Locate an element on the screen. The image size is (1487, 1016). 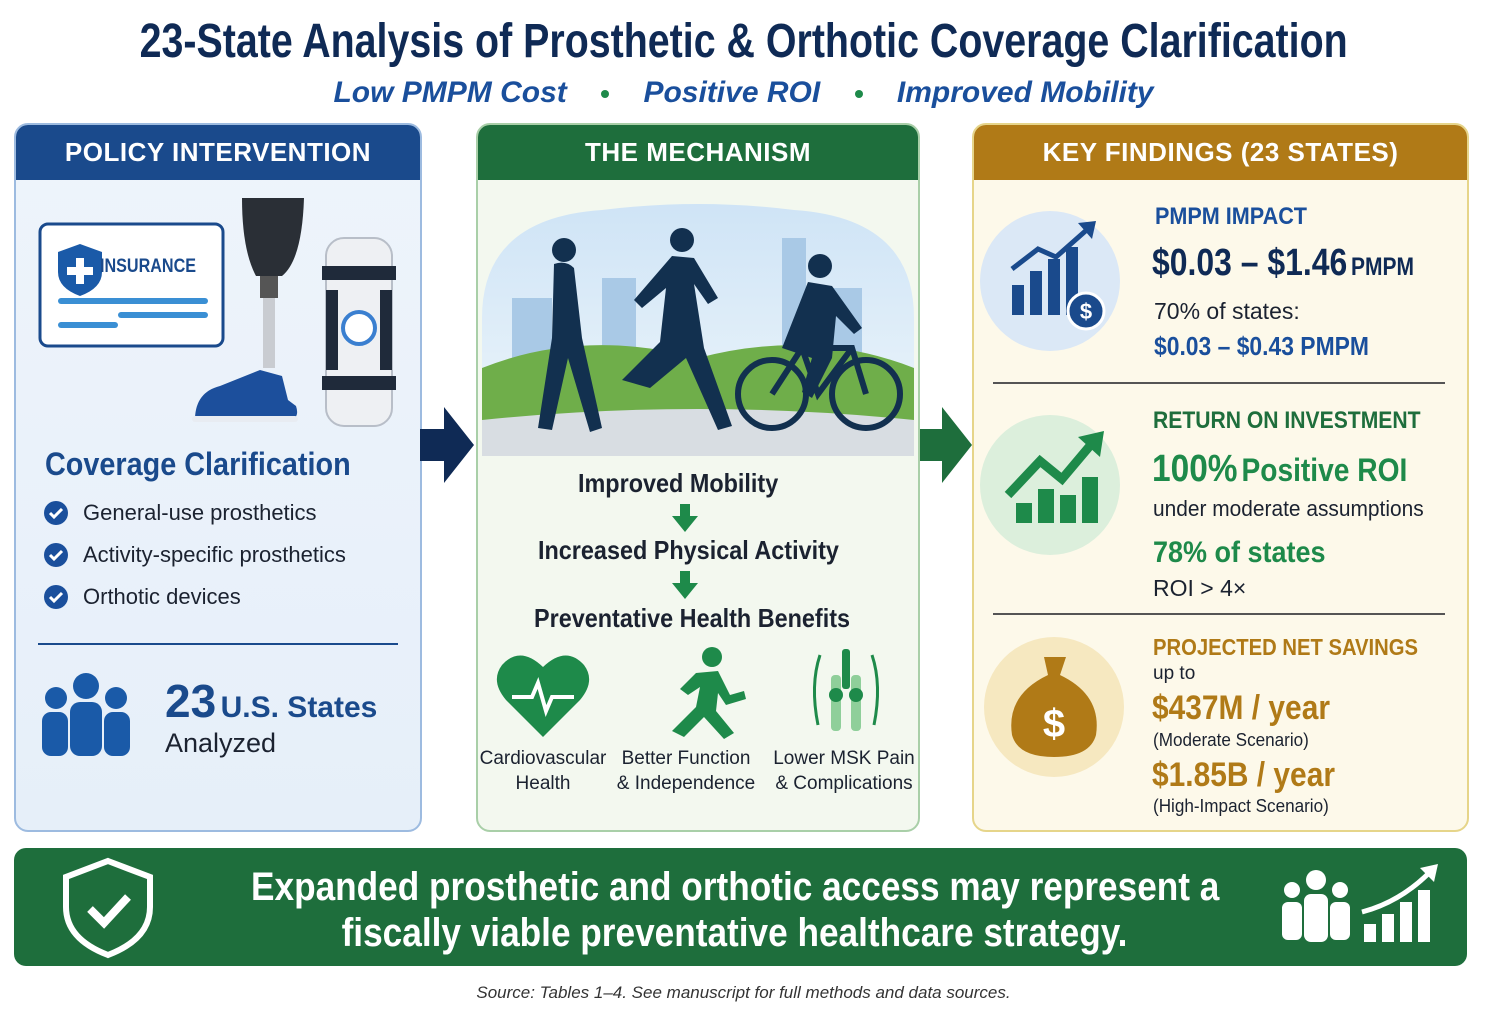
mechanism-step: Improved Mobility is located at coordinates (678, 483).